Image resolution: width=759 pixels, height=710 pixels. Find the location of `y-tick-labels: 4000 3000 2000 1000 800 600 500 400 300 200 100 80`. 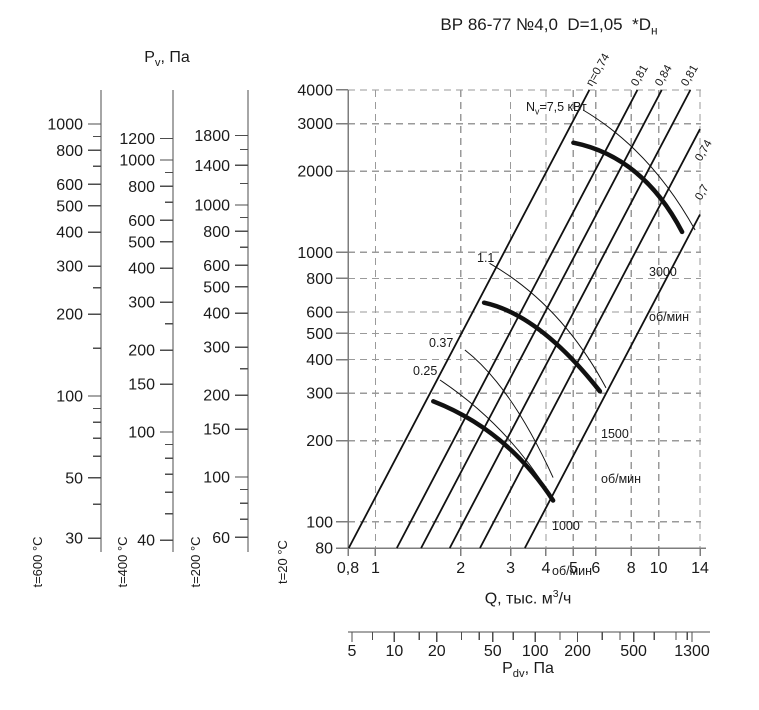

y-tick-labels: 4000 3000 2000 1000 800 600 500 400 300 200 100 80 is located at coordinates (315, 319).